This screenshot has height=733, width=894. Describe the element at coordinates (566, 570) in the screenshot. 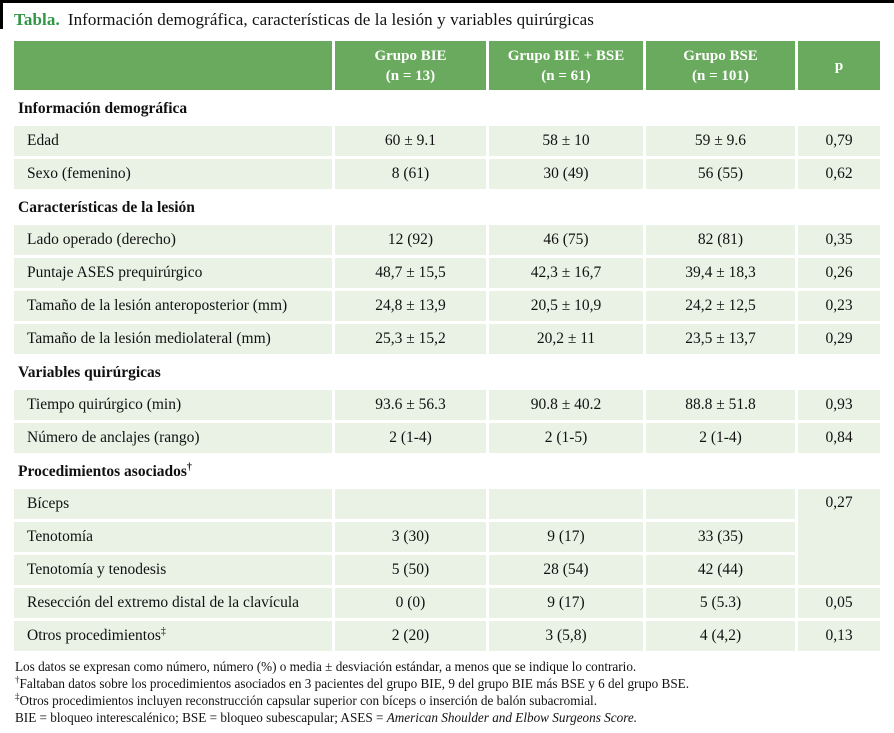

I see `value-cell: 28 (54)` at that location.